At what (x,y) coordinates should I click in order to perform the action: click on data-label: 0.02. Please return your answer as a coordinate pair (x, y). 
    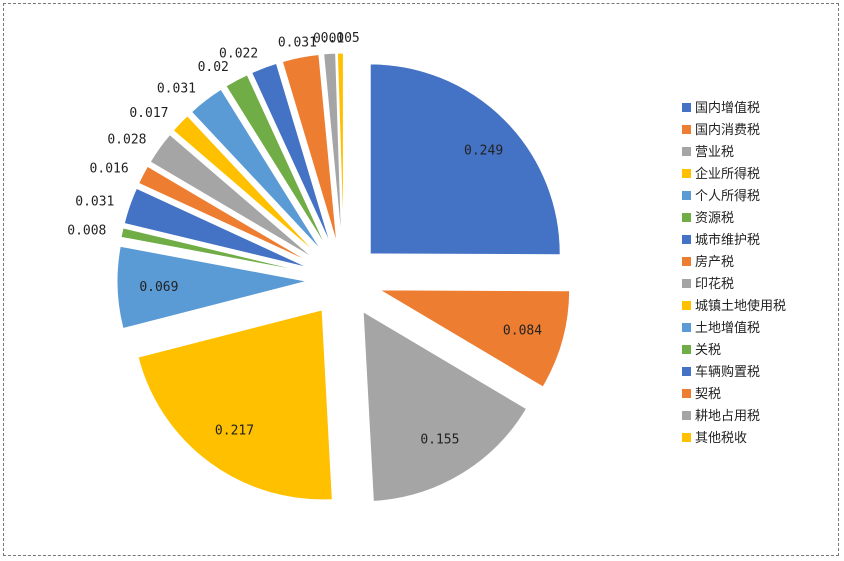
    Looking at the image, I should click on (213, 67).